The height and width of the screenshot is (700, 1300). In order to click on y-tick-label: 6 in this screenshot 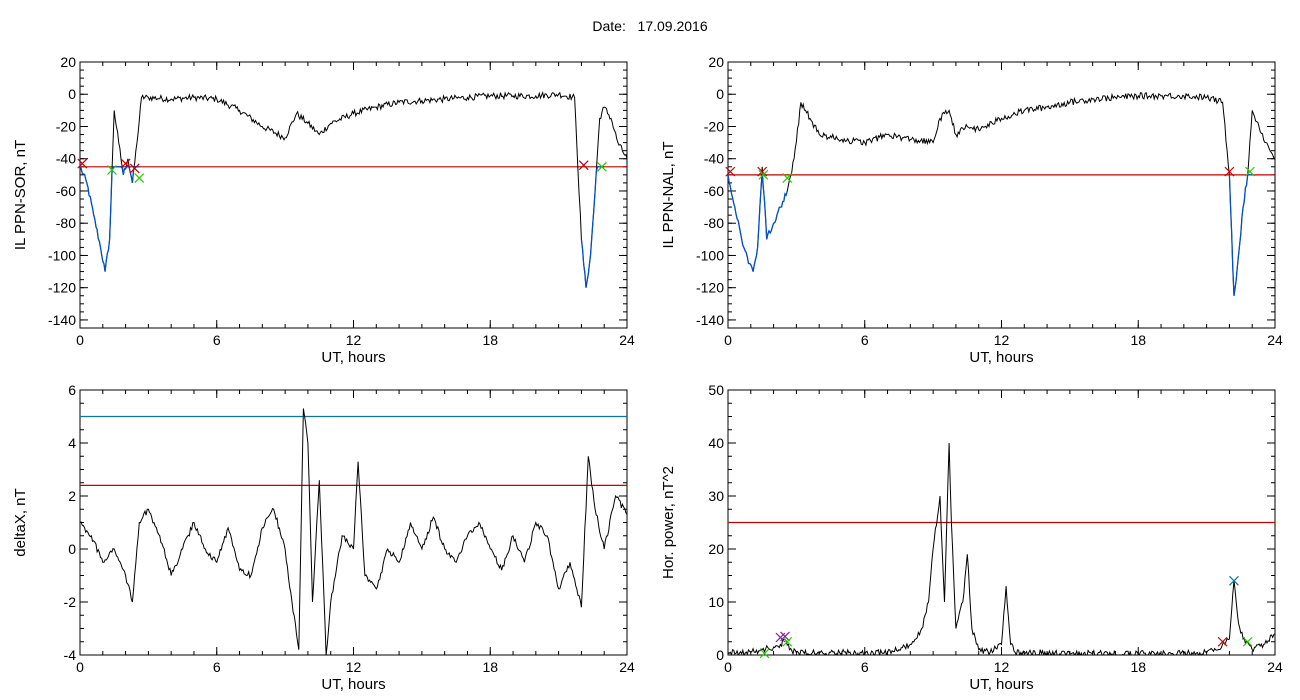, I will do `click(72, 390)`.